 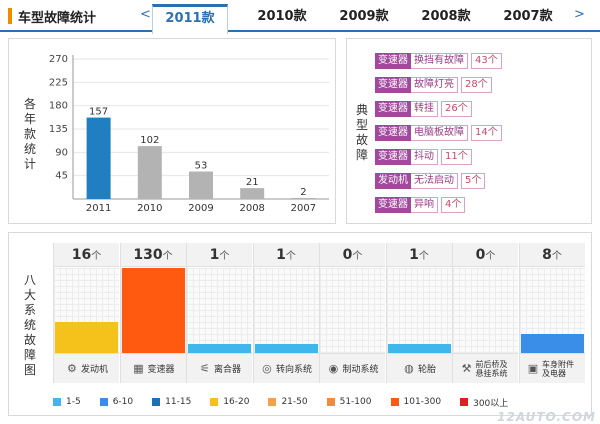 What do you see at coordinates (423, 157) in the screenshot?
I see `fault-item: 变速器 抖动 11个` at bounding box center [423, 157].